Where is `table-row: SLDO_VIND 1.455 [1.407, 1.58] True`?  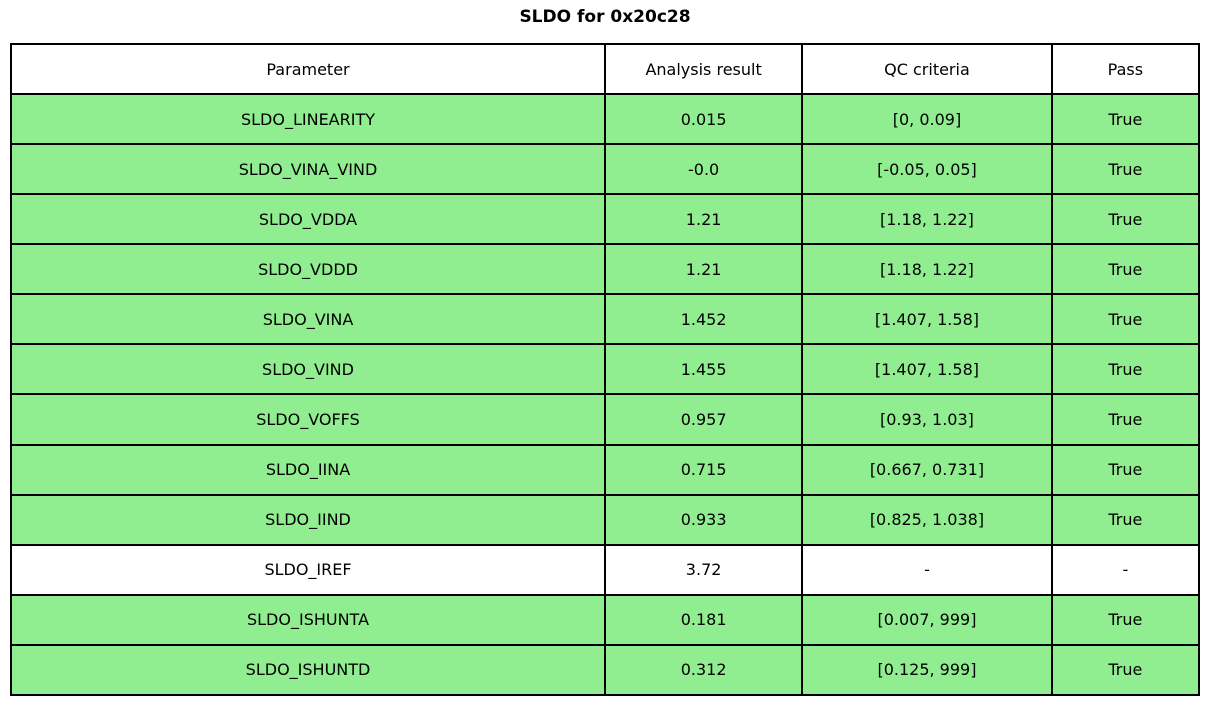
table-row: SLDO_VIND 1.455 [1.407, 1.58] True is located at coordinates (605, 369).